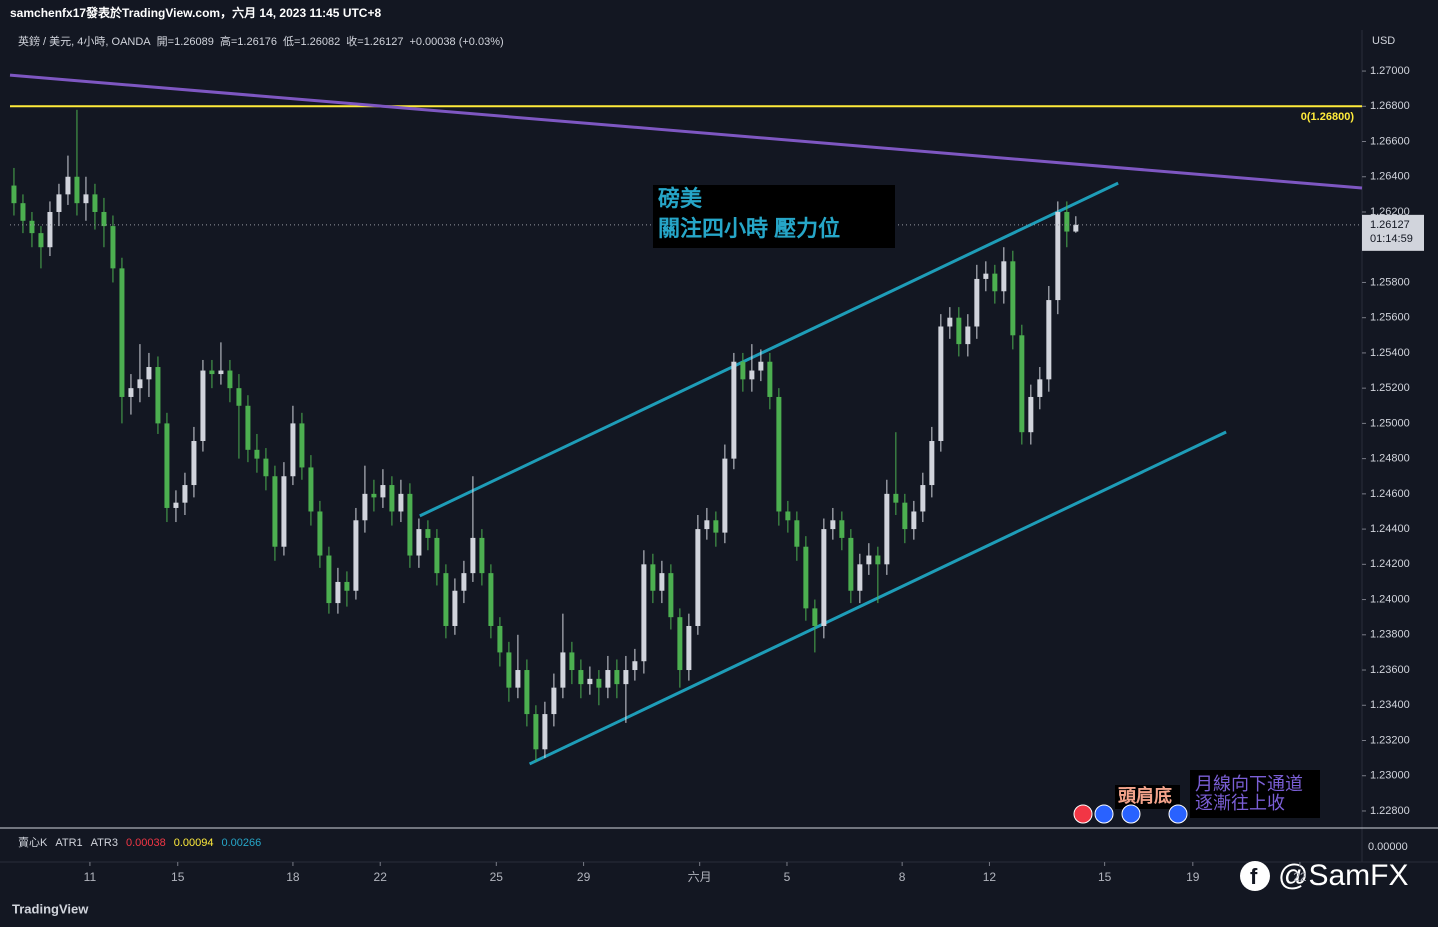 Image resolution: width=1438 pixels, height=927 pixels. I want to click on currency: USD, so click(1383, 41).